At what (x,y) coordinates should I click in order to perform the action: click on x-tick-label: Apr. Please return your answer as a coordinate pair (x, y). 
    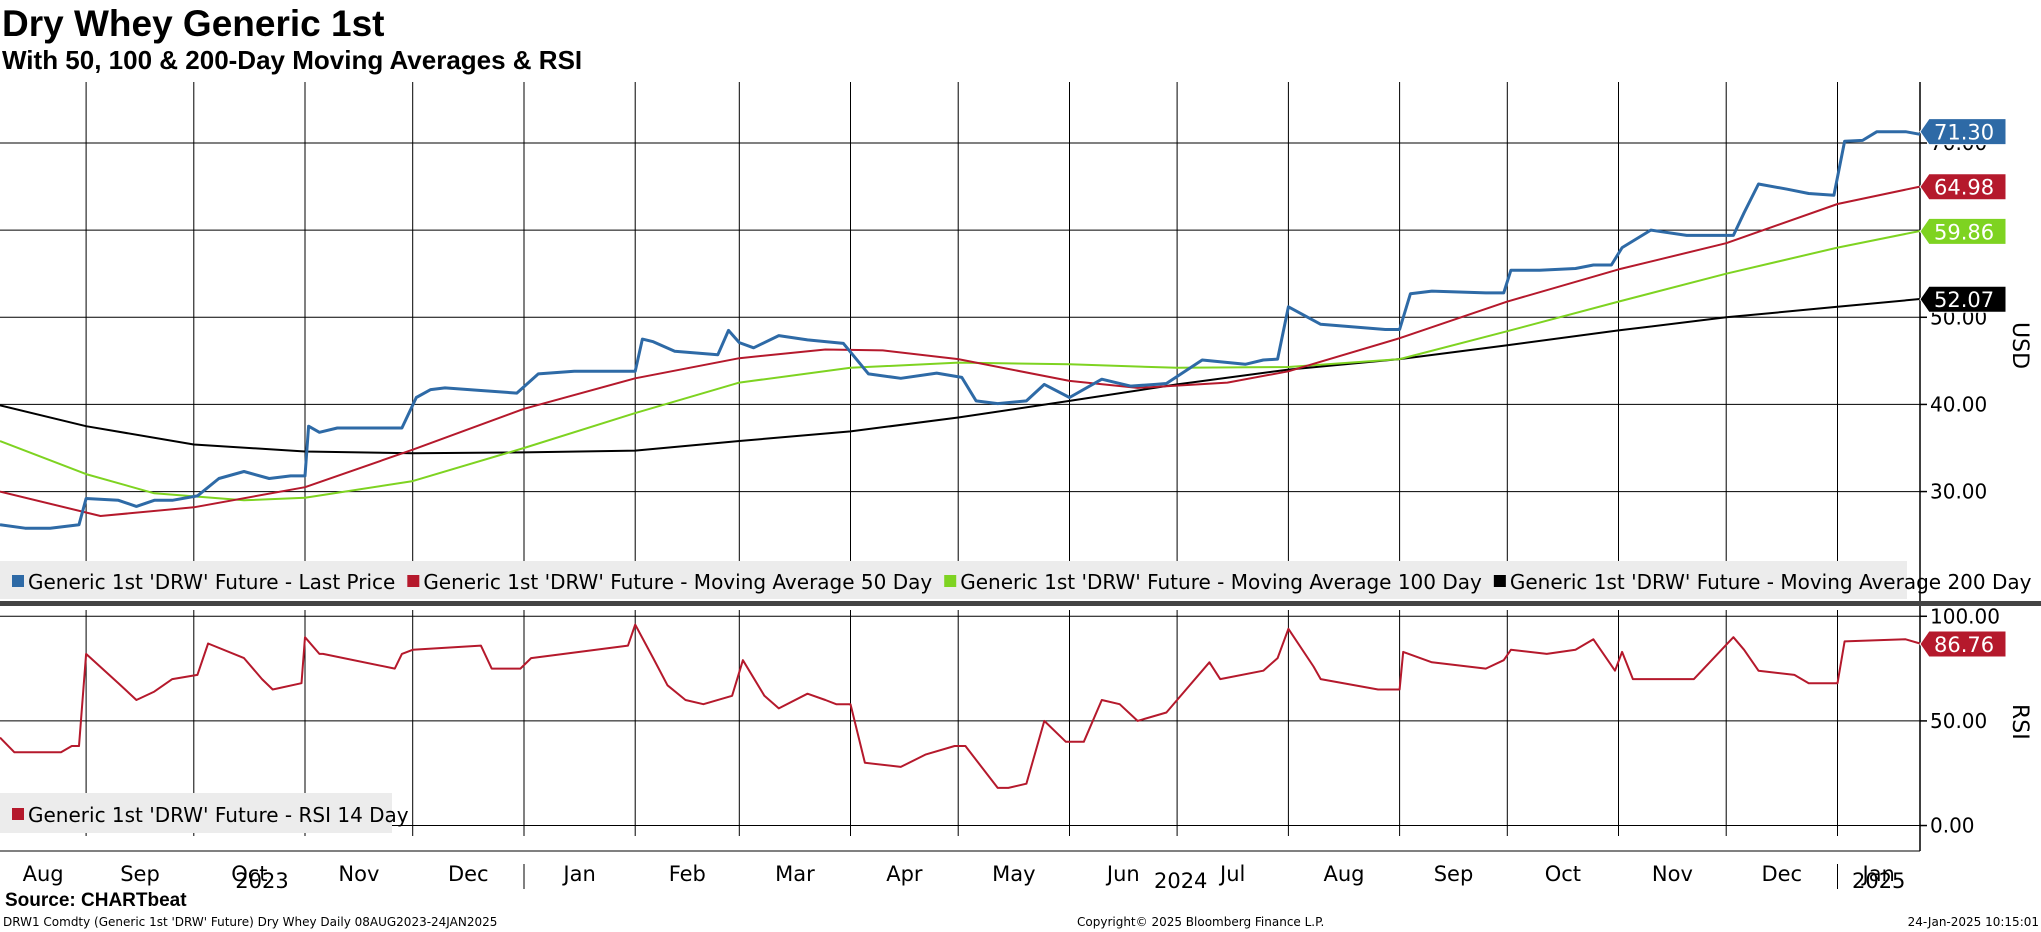
    Looking at the image, I should click on (904, 874).